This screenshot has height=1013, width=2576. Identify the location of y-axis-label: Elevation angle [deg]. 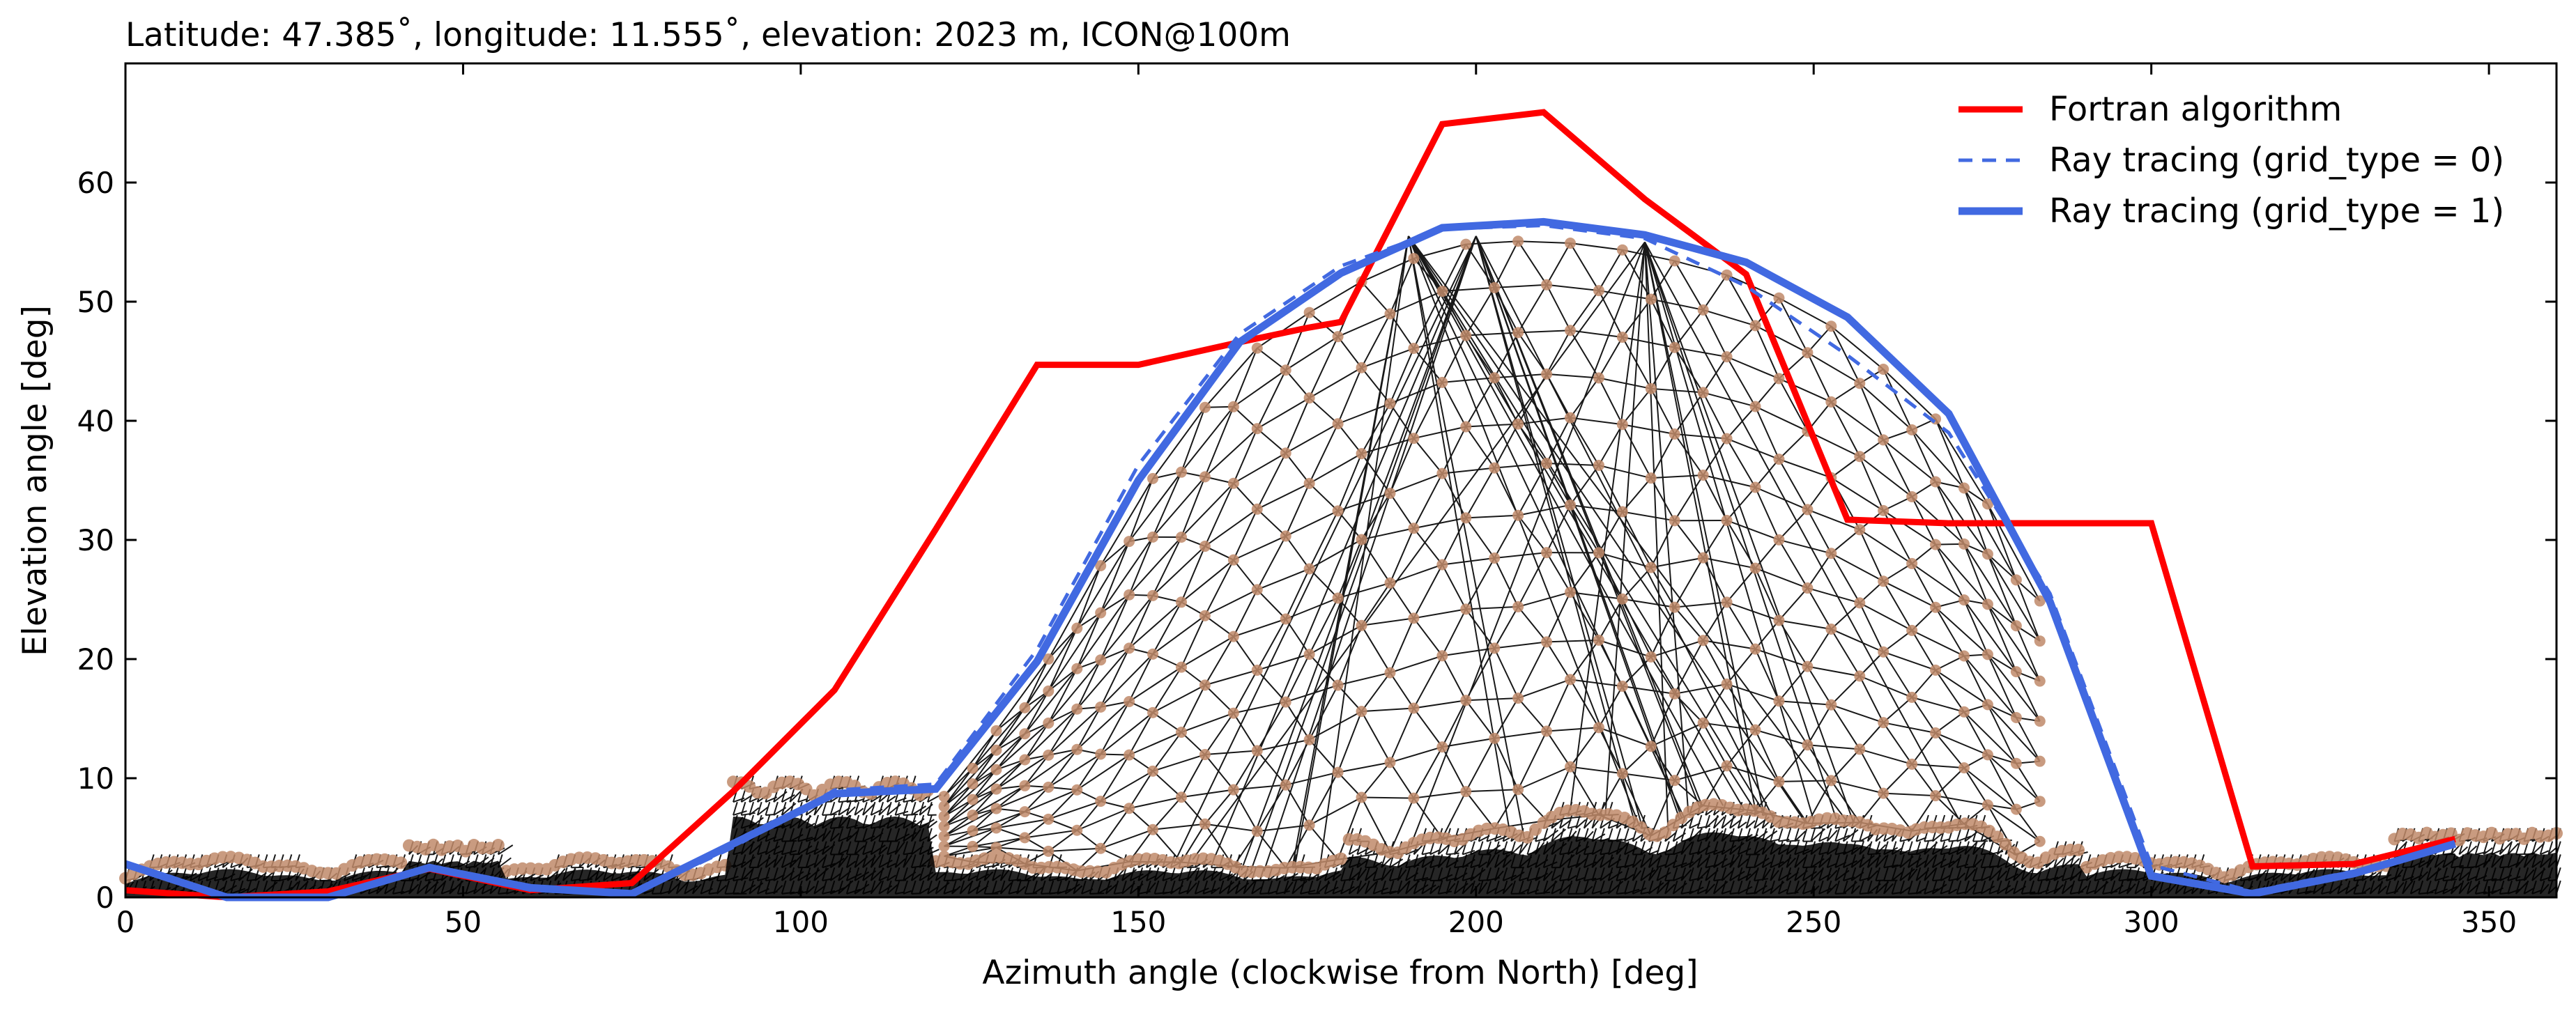
(35, 480).